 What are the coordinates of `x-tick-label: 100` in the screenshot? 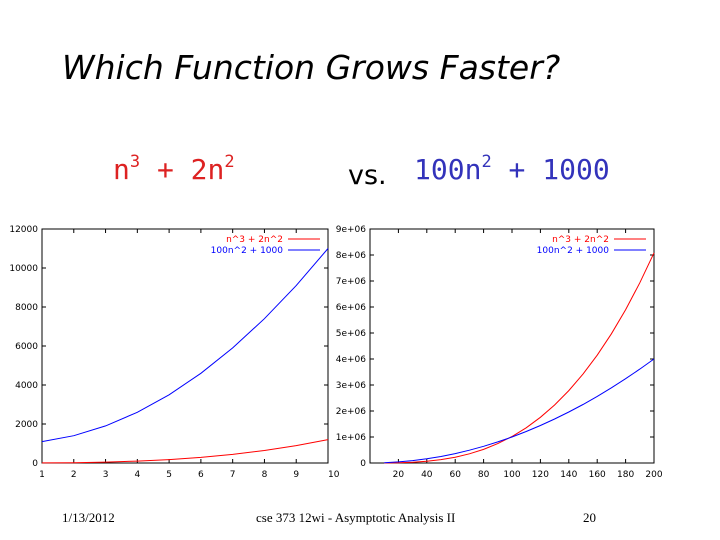 It's located at (511, 475).